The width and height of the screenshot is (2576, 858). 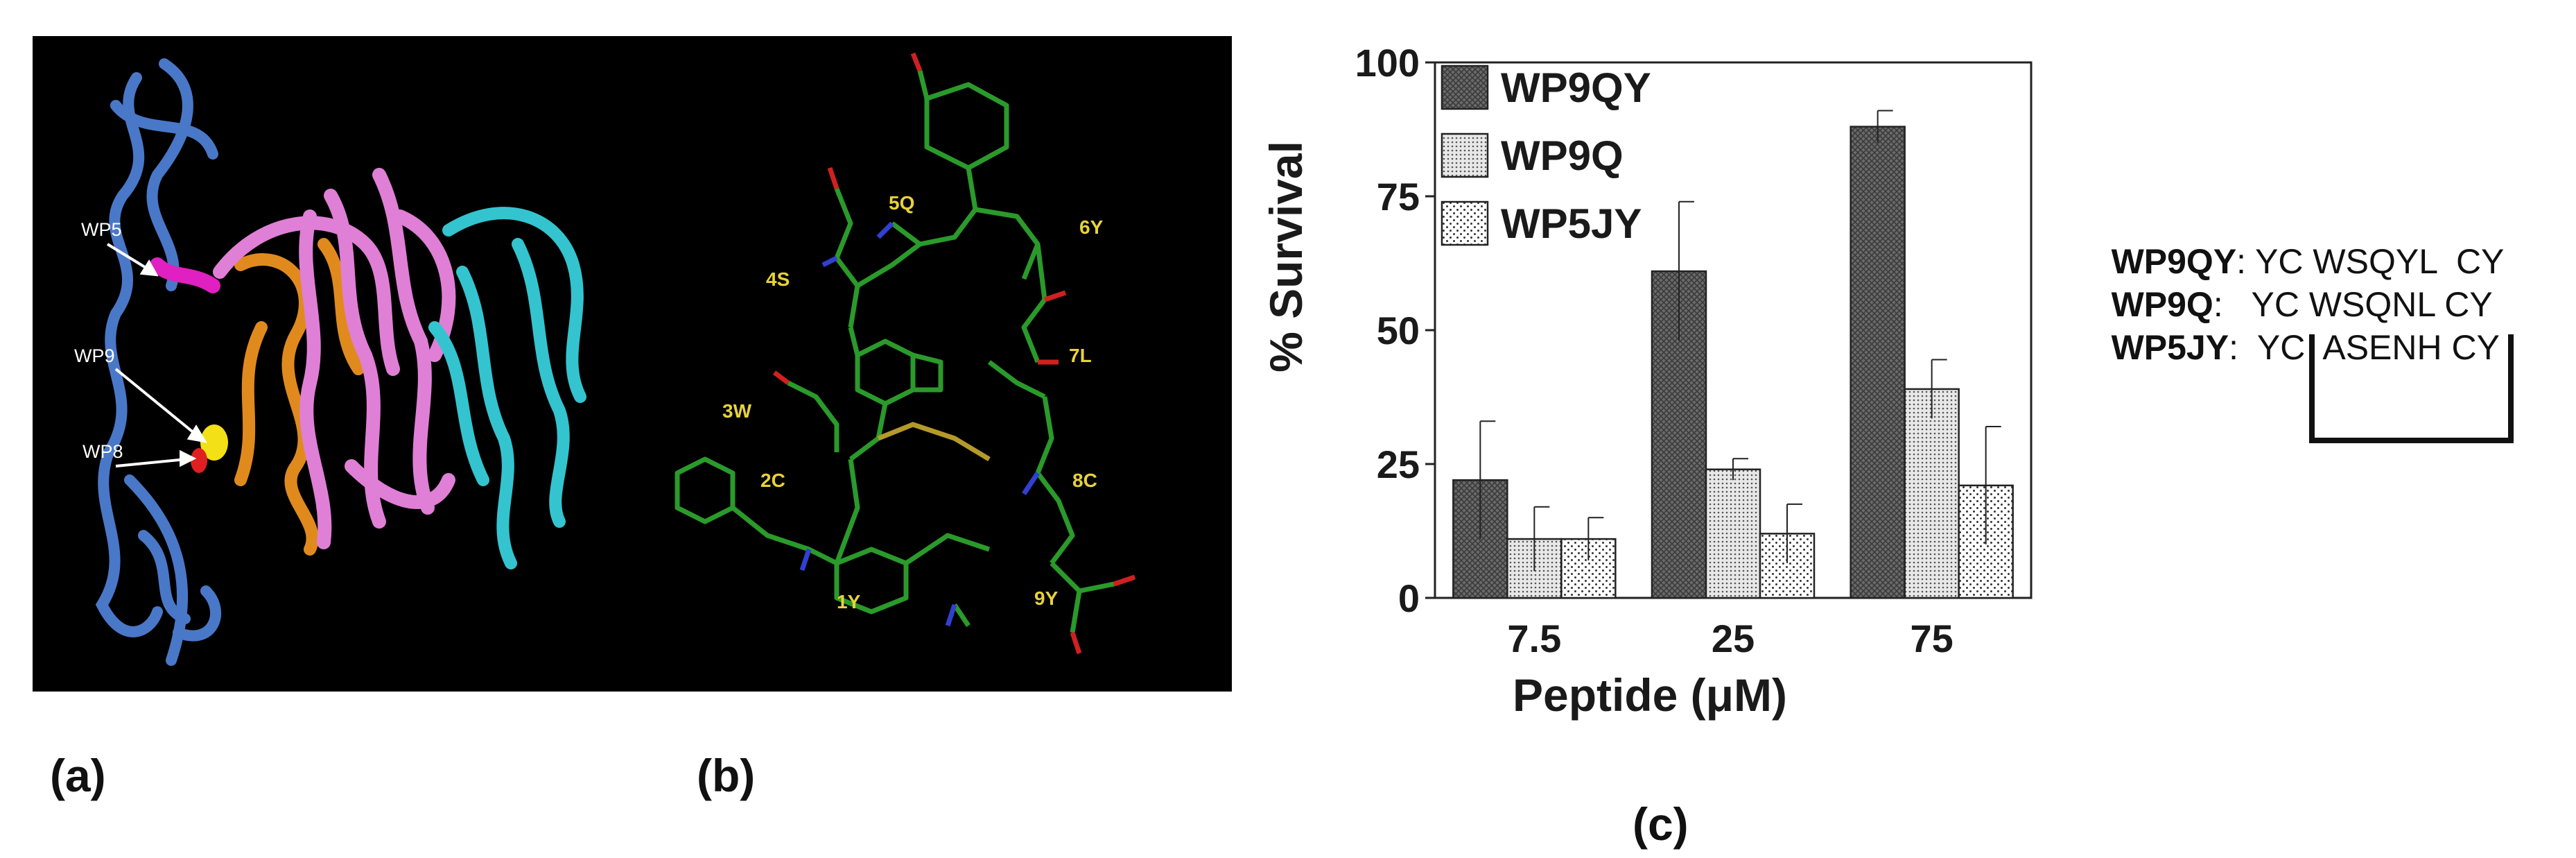 What do you see at coordinates (905, 353) in the screenshot?
I see `peptide-stick-drawing: 5Q 6Y 4S 7L 3W 8C 2C 1Y 9Y` at bounding box center [905, 353].